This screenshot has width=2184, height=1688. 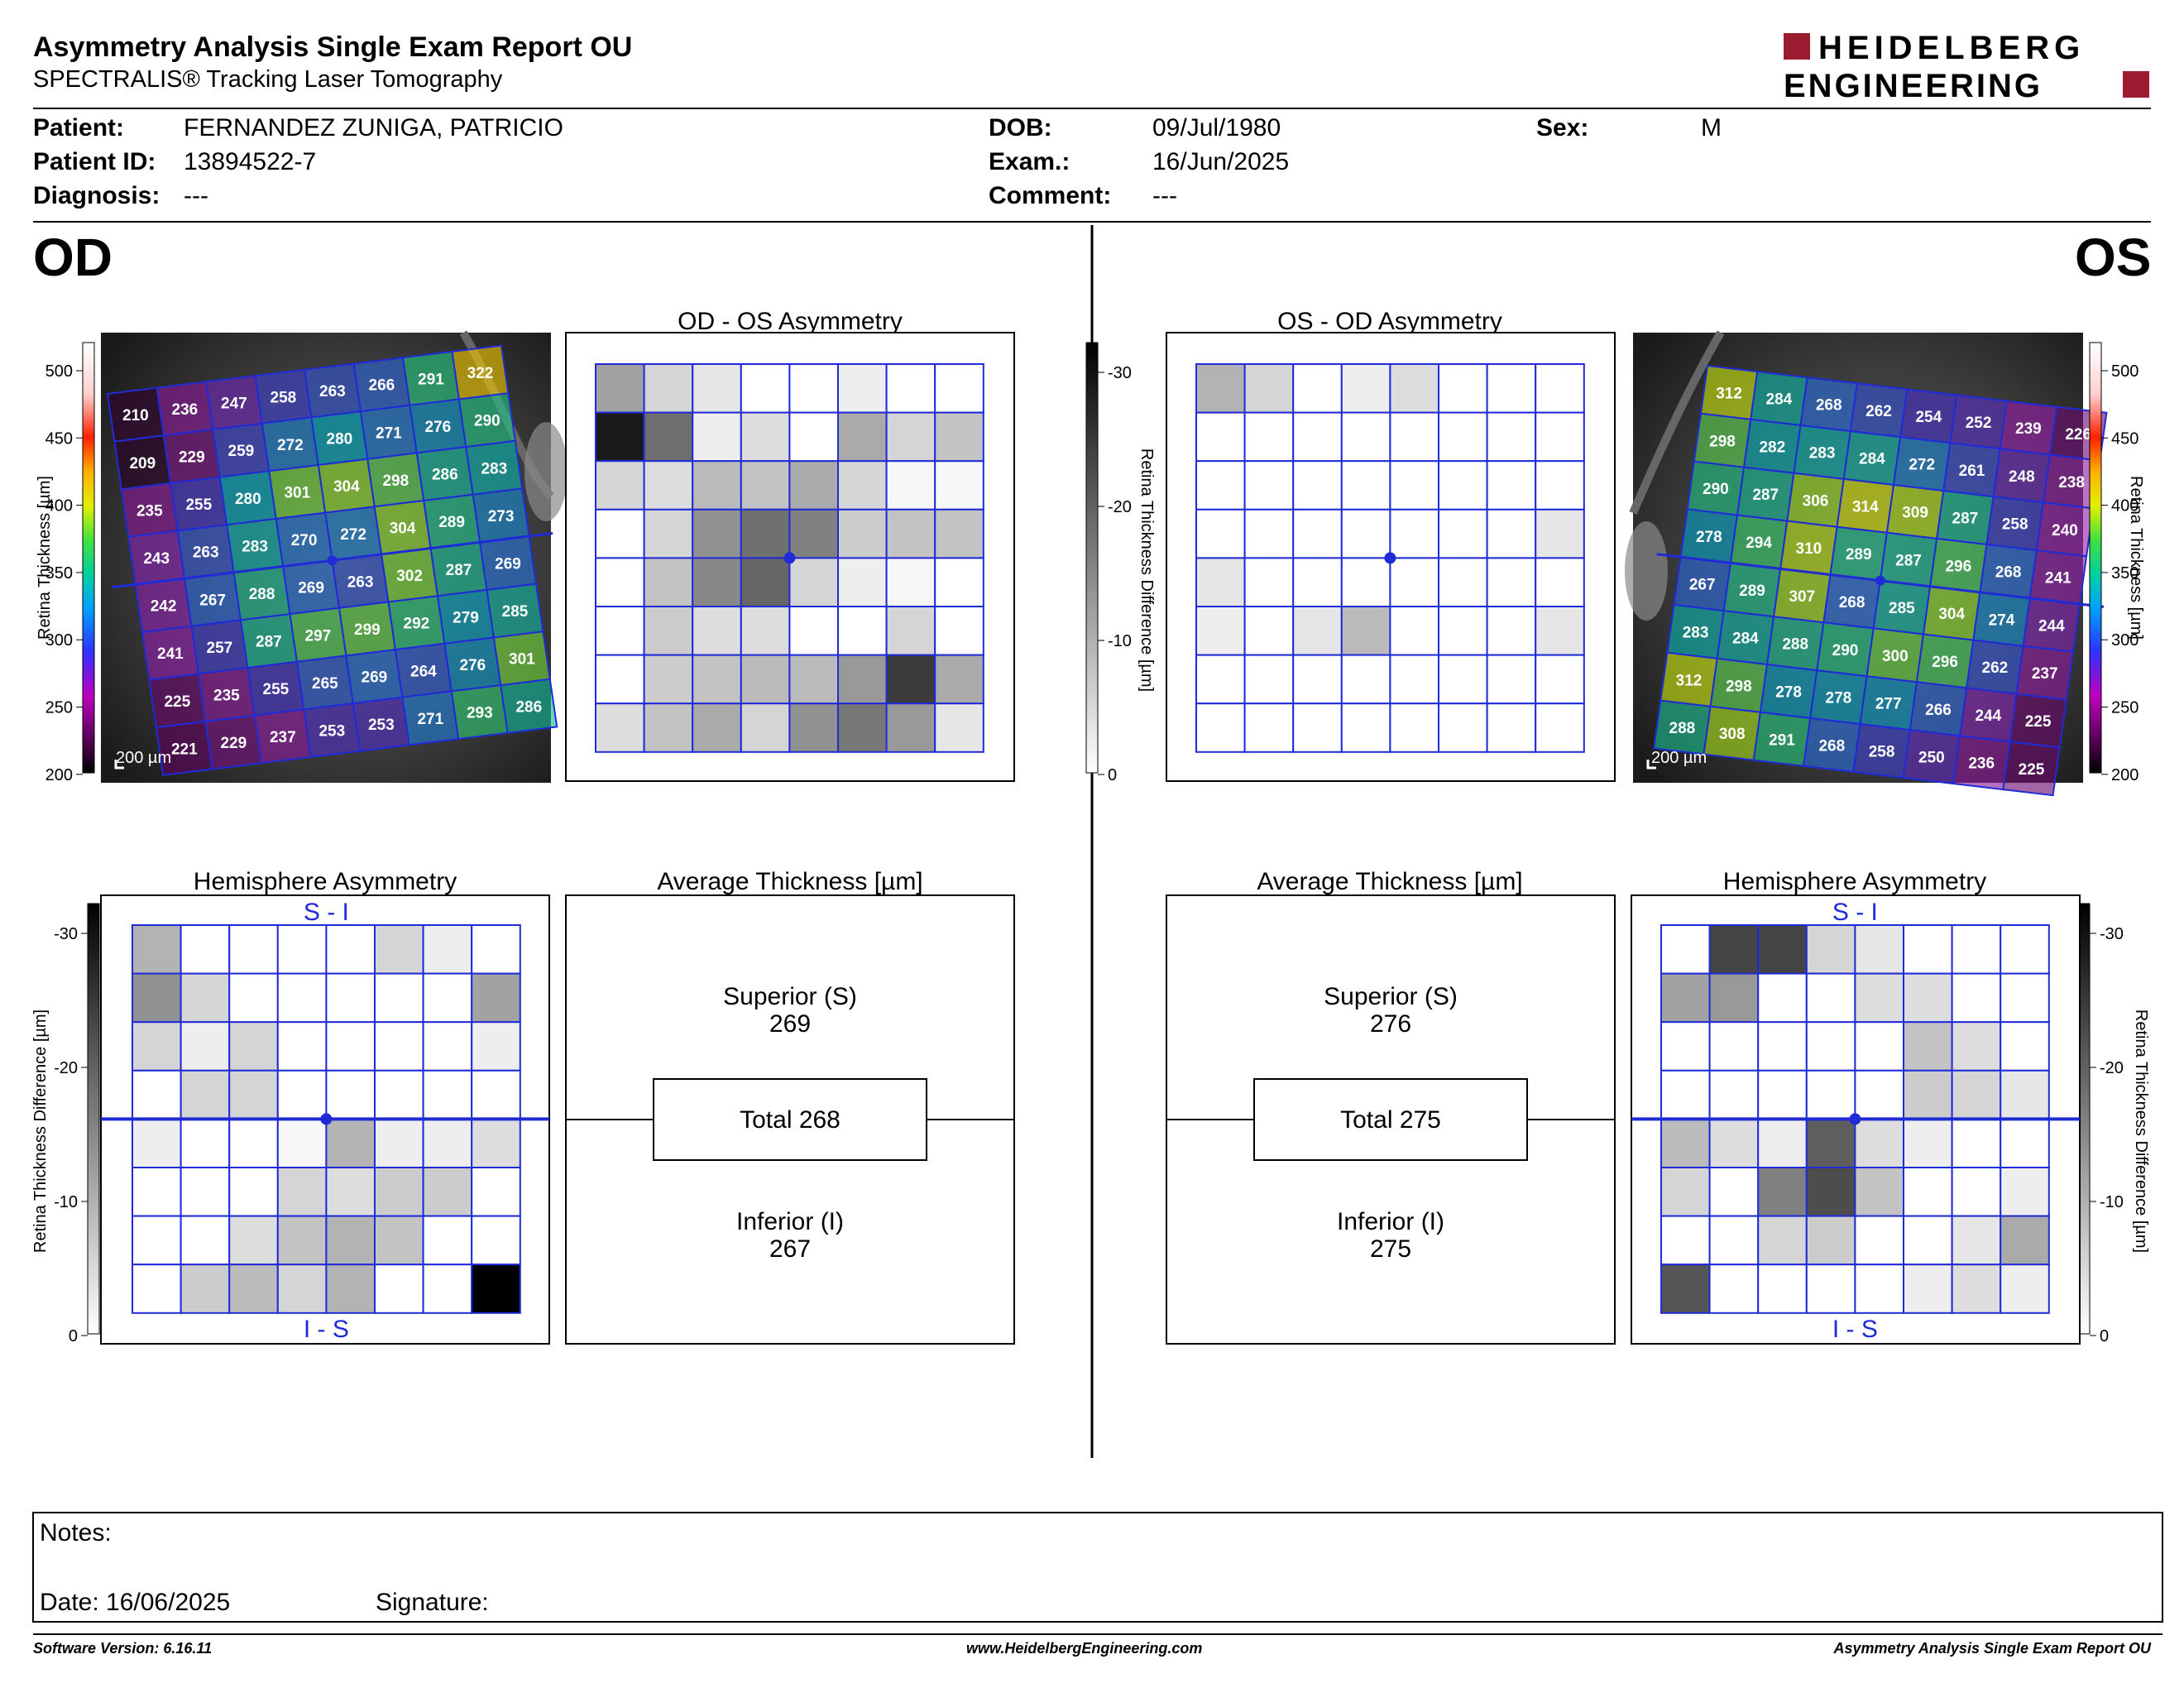 I want to click on report-subtitle: SPECTRALIS® Tracking Laser Tomography, so click(x=268, y=79).